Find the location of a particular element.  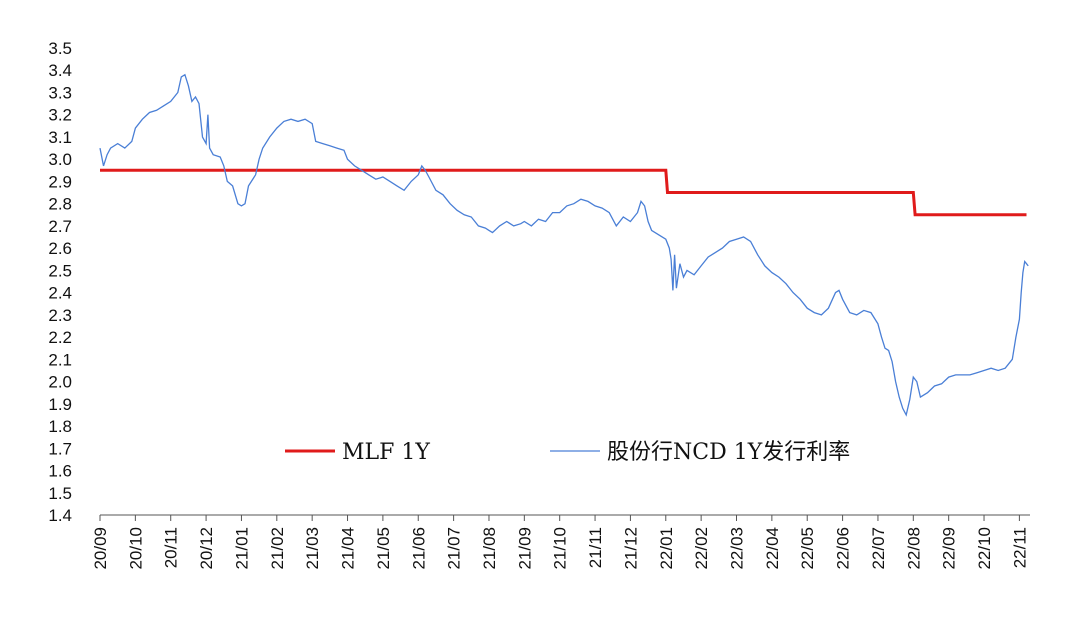

x-tick-label: 22/03 is located at coordinates (737, 548).